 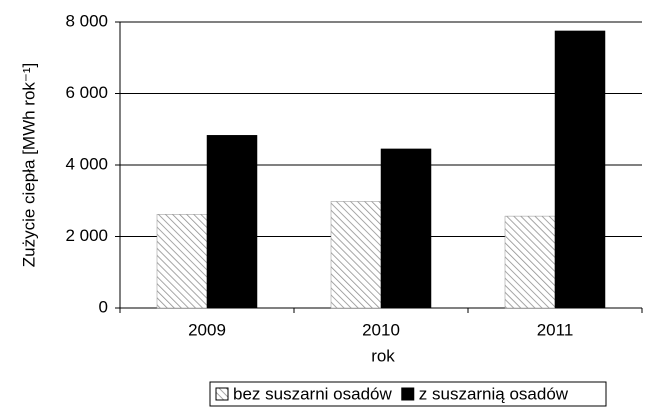 I want to click on y-tick-label: 4 000, so click(x=86, y=163).